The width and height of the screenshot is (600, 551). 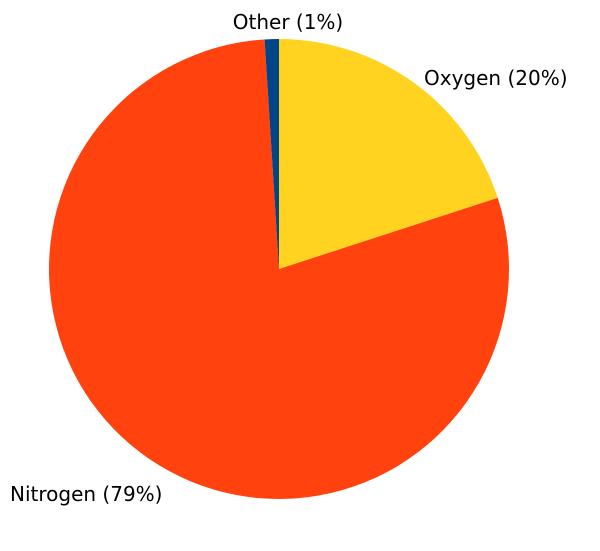 What do you see at coordinates (271, 154) in the screenshot?
I see `pie-slice-other` at bounding box center [271, 154].